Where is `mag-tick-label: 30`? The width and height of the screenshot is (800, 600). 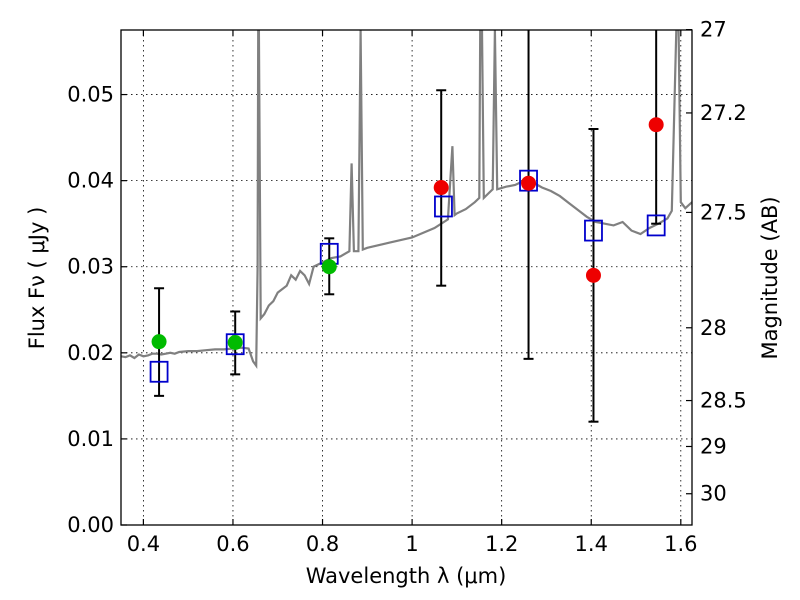
mag-tick-label: 30 is located at coordinates (713, 494).